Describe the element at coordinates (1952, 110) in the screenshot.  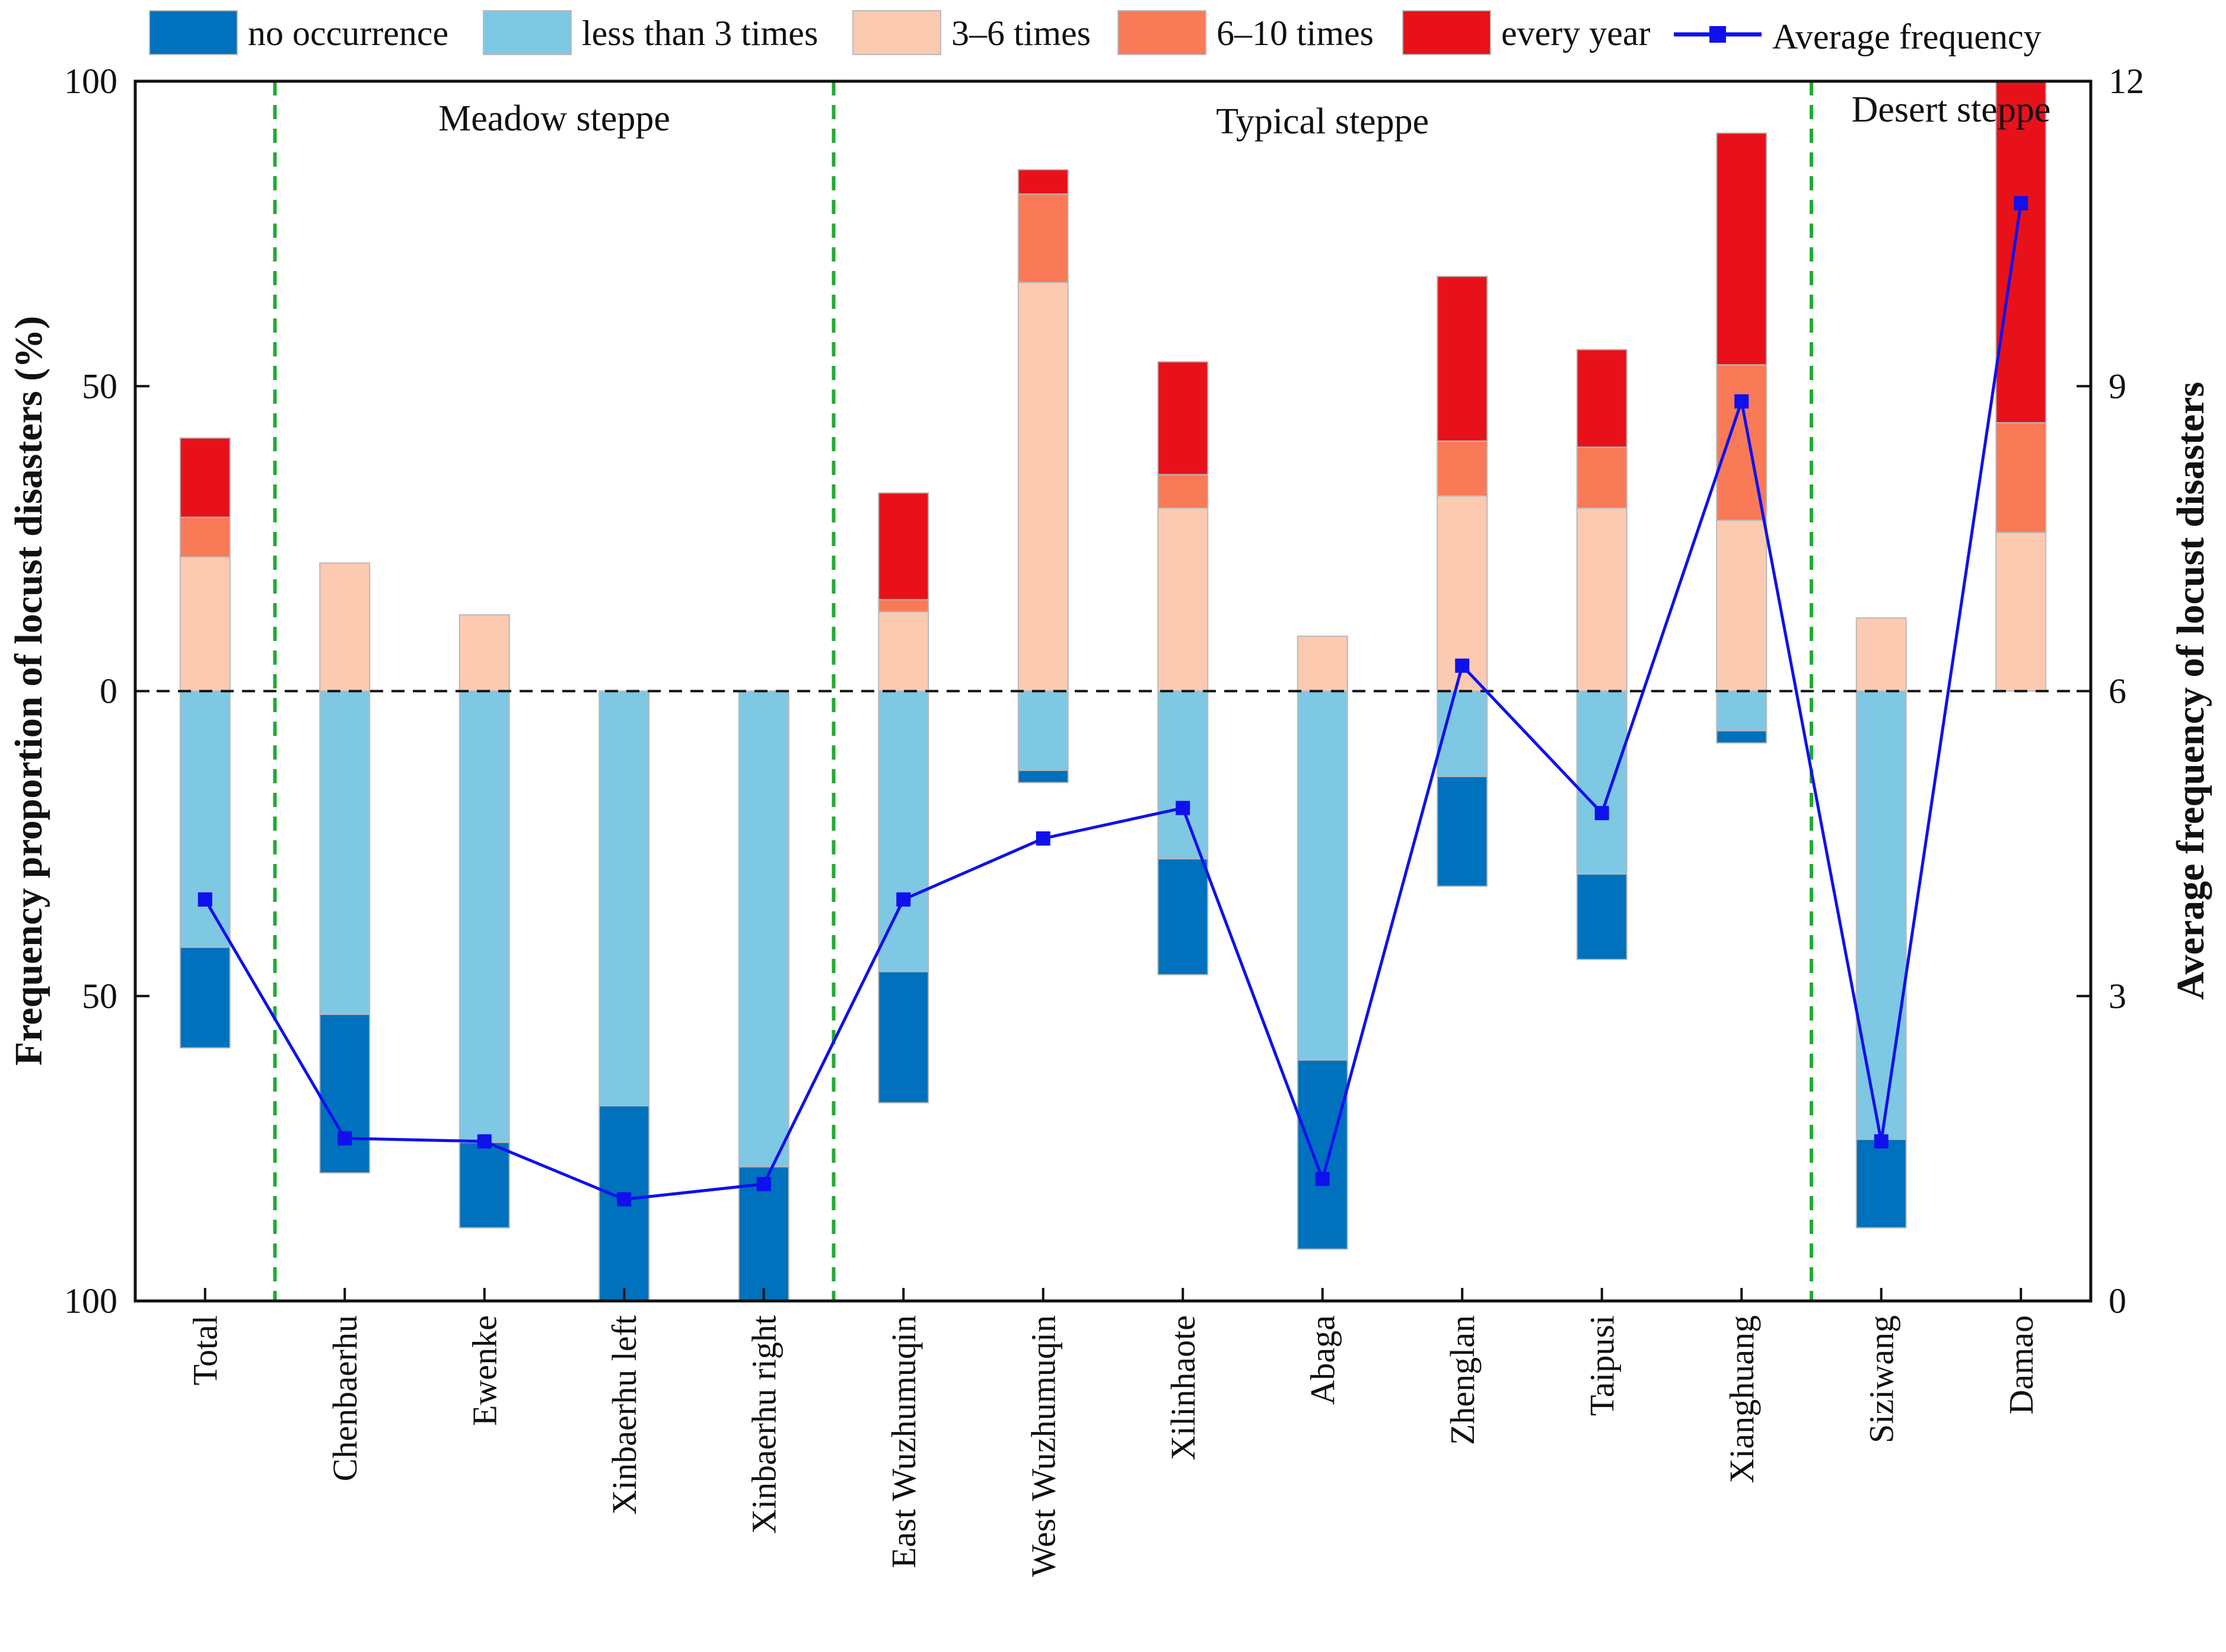
I see `region-label-desert-steppe: Desert steppe` at that location.